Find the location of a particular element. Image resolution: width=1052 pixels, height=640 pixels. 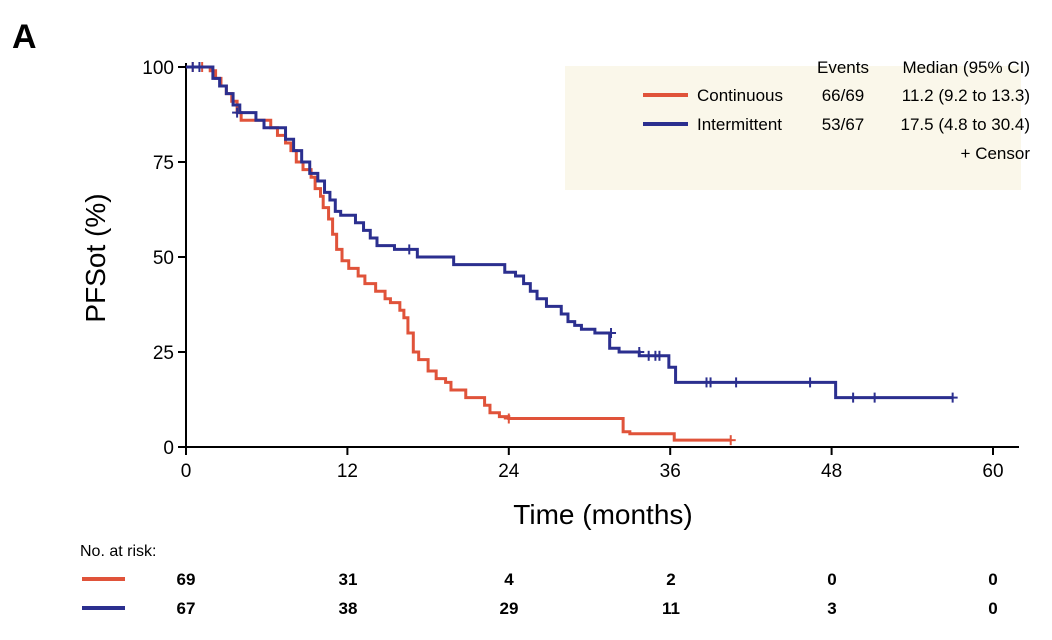

legend-events-continuous: 66/69 is located at coordinates (843, 95).